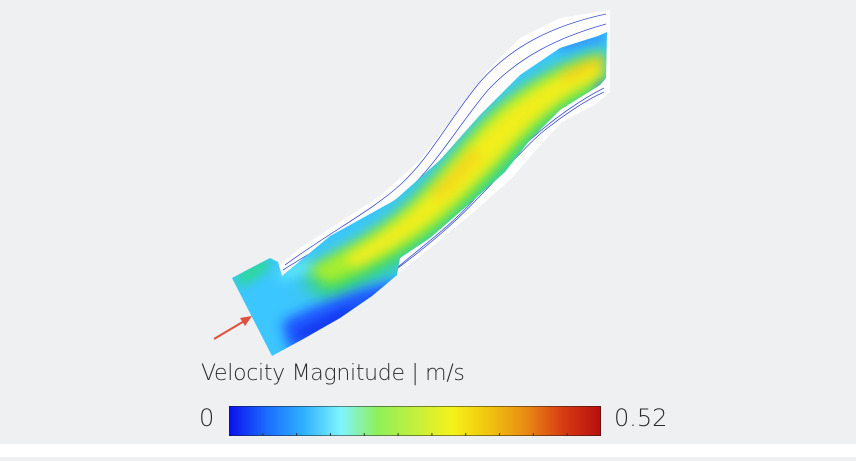 The image size is (856, 461). Describe the element at coordinates (641, 418) in the screenshot. I see `legend-max-label: 0.52` at that location.